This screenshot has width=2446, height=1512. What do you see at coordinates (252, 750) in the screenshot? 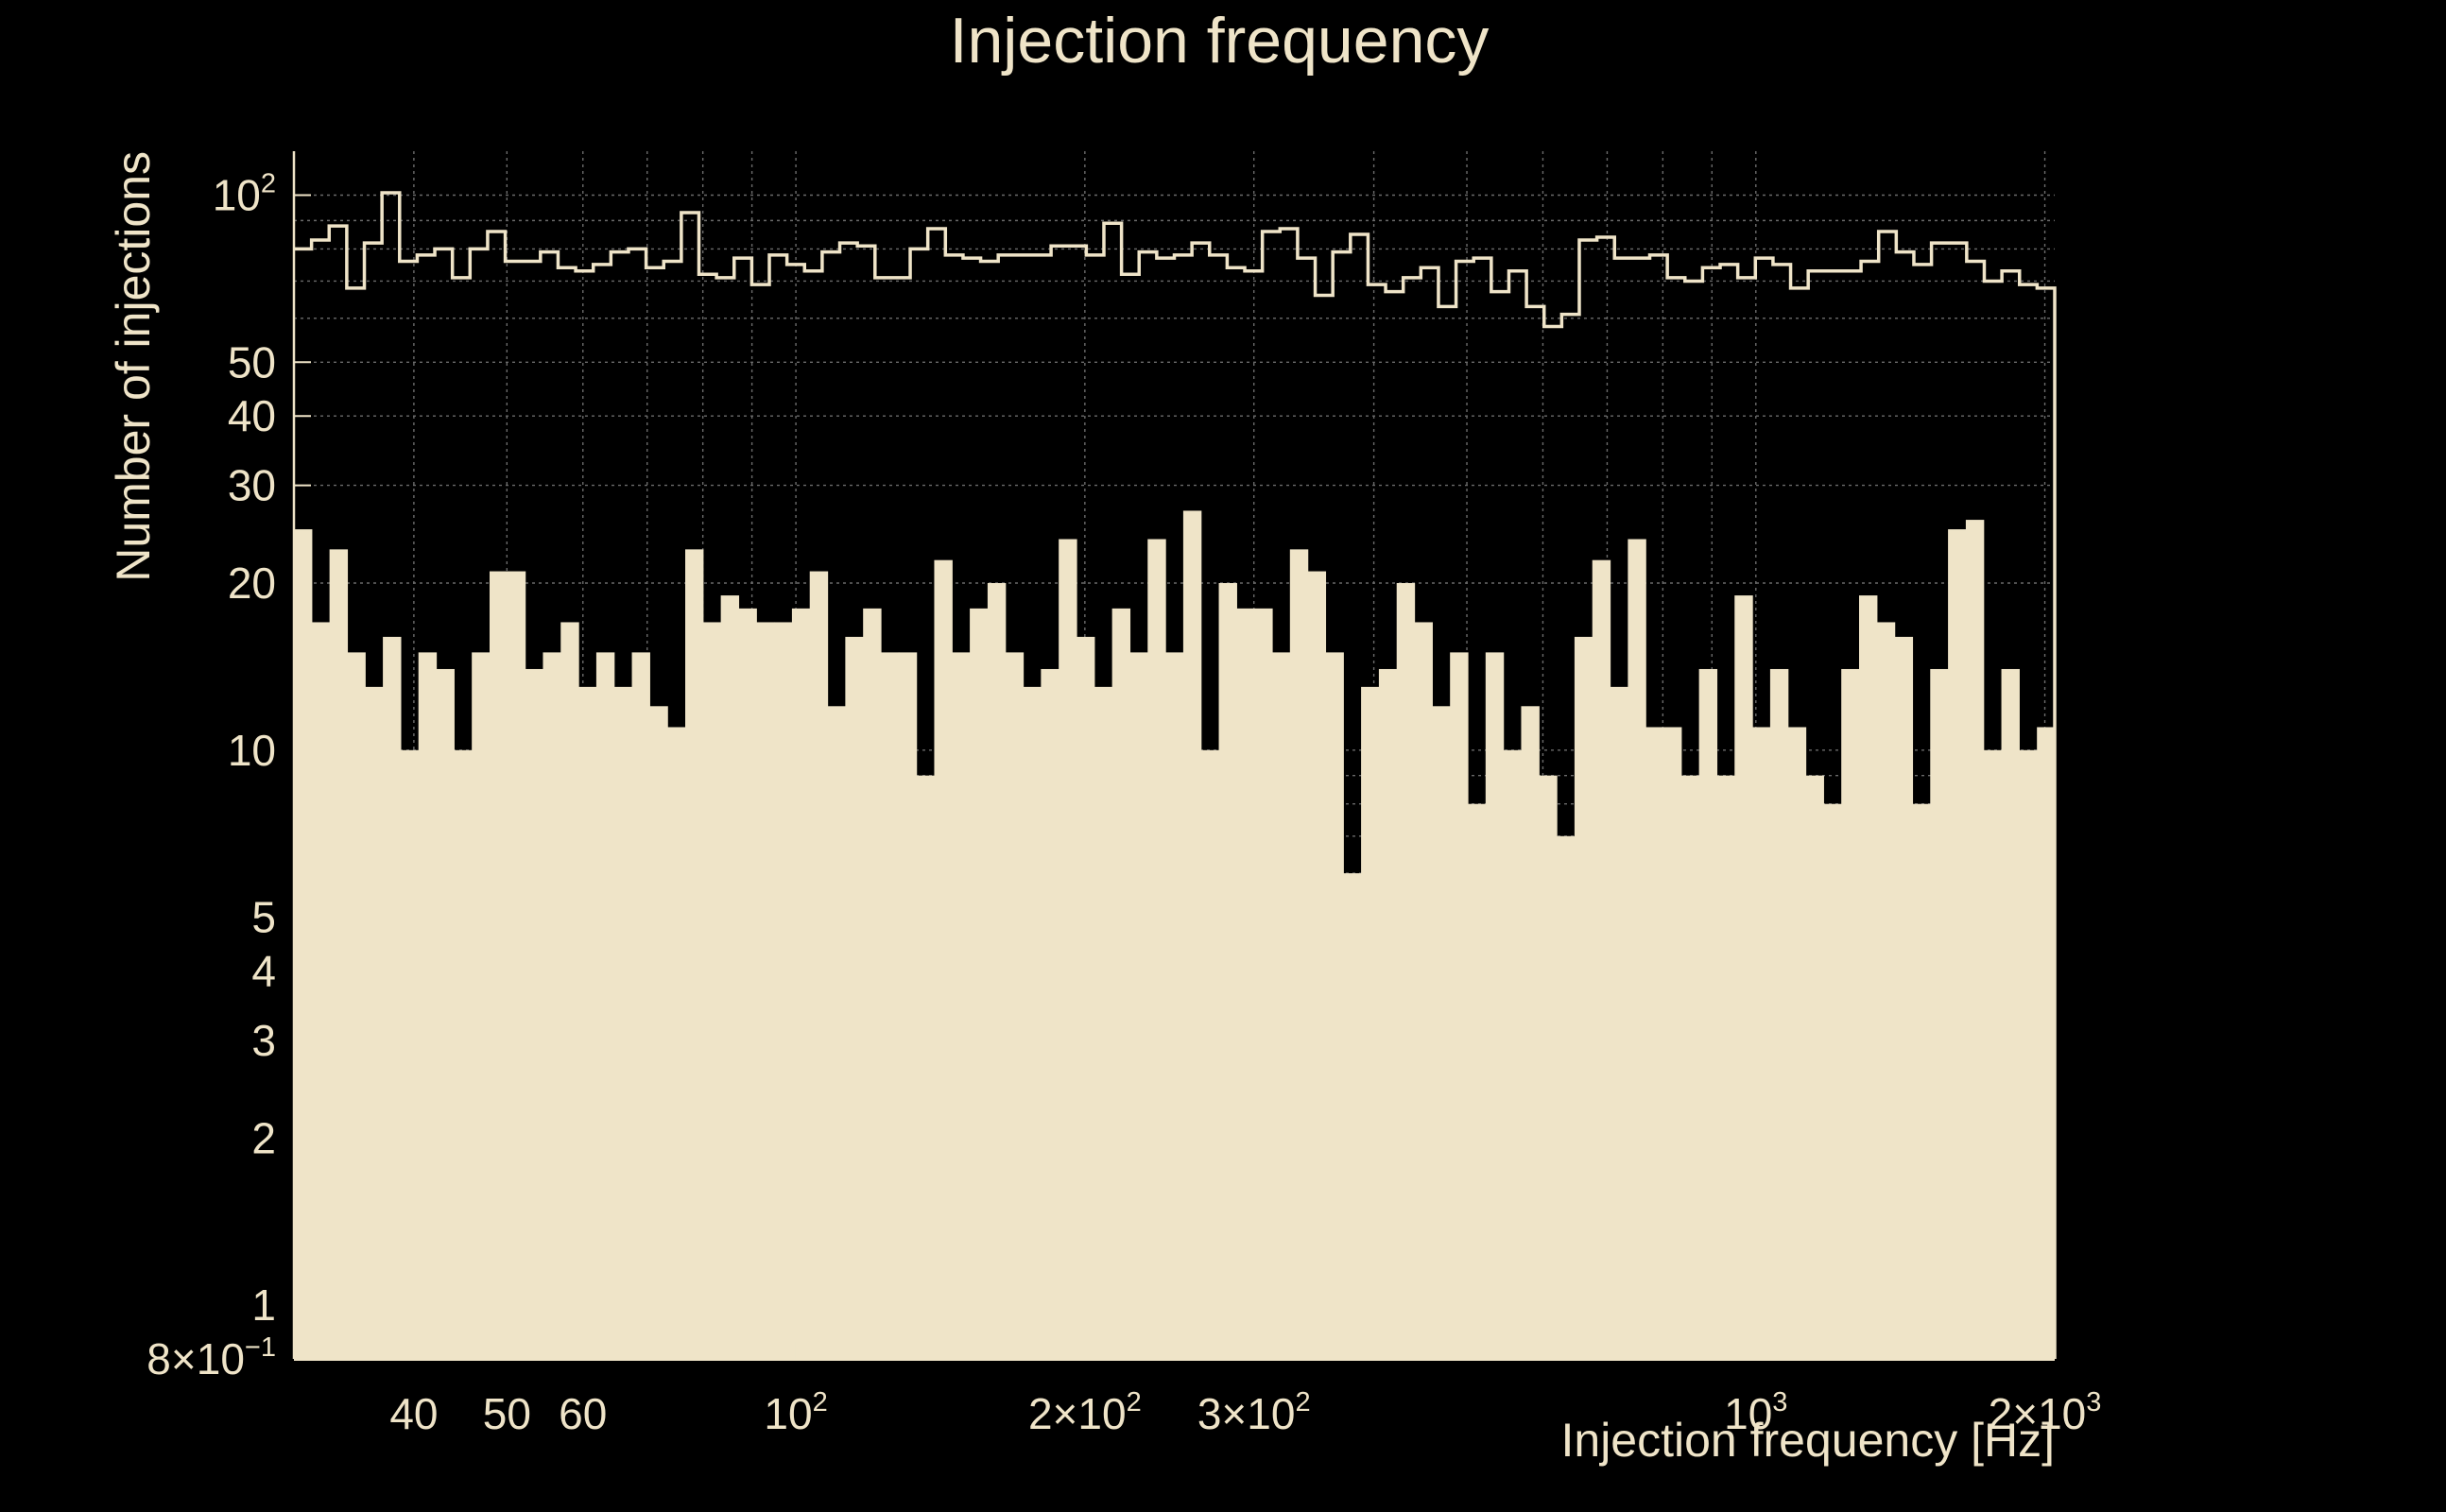
I see `y-tick-label: 10` at bounding box center [252, 750].